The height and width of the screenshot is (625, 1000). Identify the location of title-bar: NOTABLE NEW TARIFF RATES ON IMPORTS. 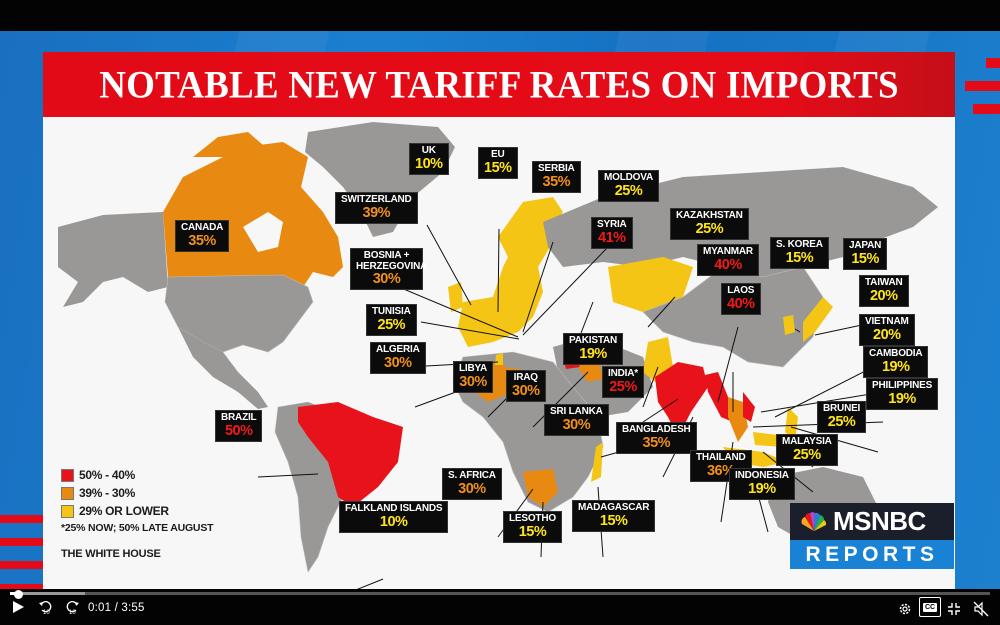
(499, 84).